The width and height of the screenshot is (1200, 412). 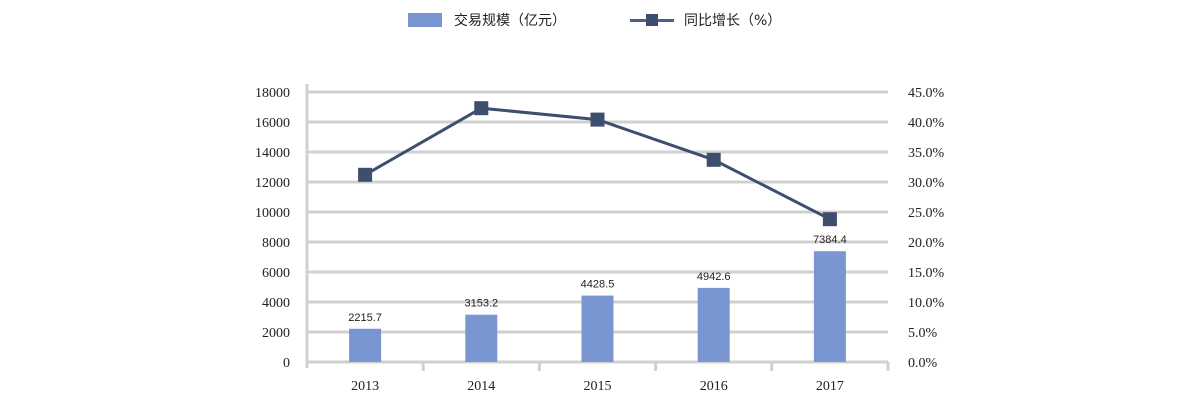 What do you see at coordinates (365, 386) in the screenshot?
I see `x-axis-category-label: 2013` at bounding box center [365, 386].